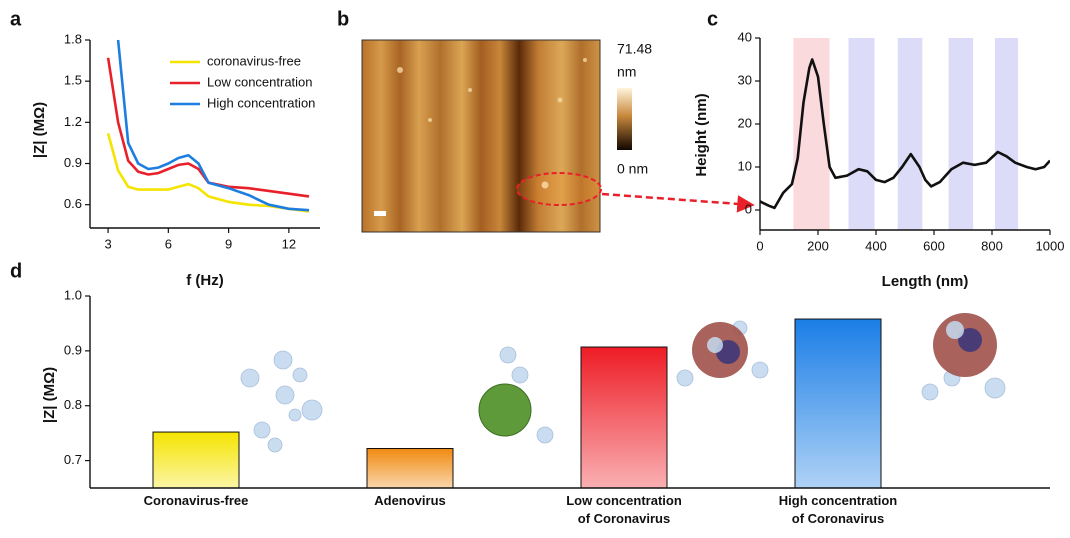  Describe the element at coordinates (701, 134) in the screenshot. I see `y-axis-label: Height (nm)` at that location.